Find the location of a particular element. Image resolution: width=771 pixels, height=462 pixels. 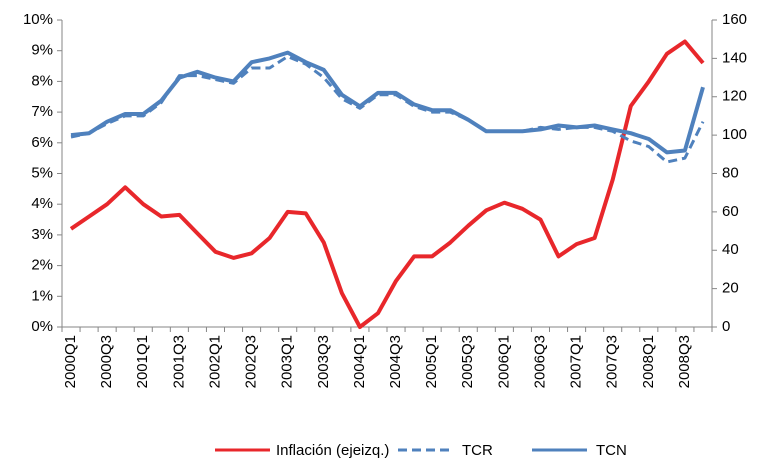

x-tick-label: 2001Q1 is located at coordinates (142, 361).